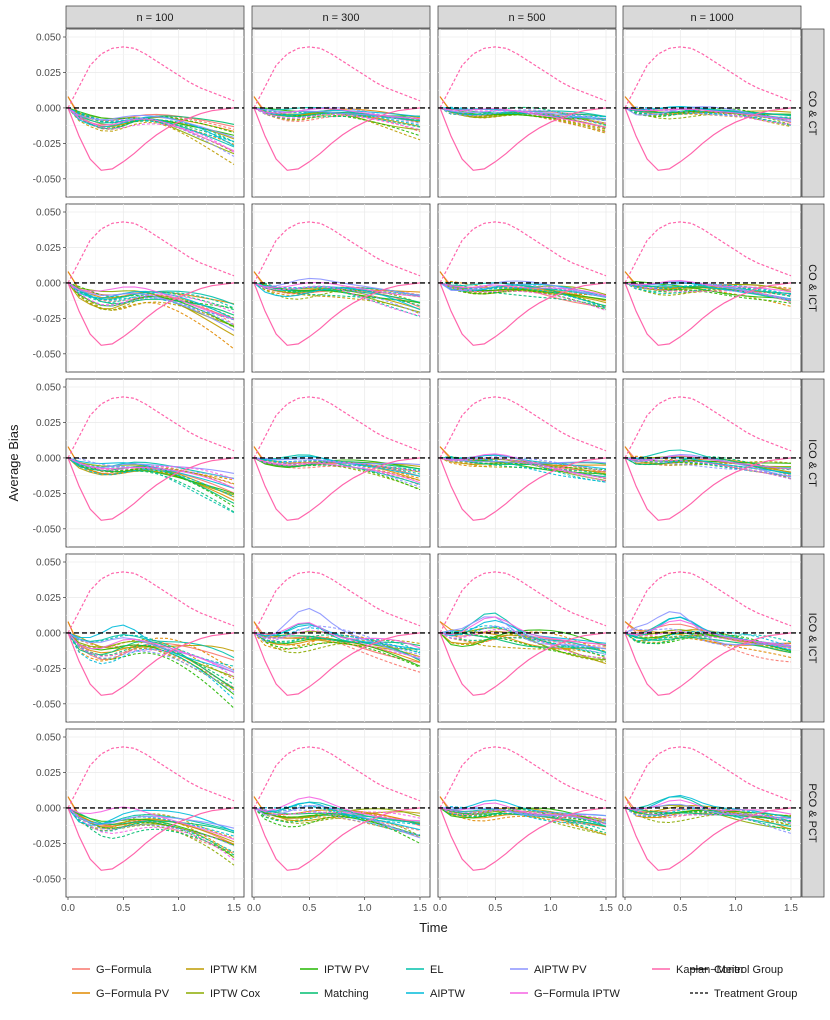 Image resolution: width=830 pixels, height=1020 pixels. I want to click on series-line-el-control, so click(708, 459).